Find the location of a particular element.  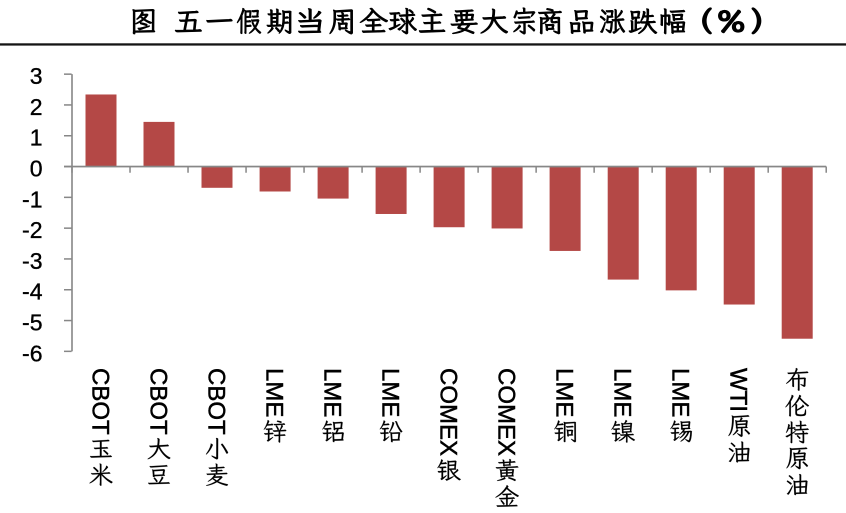

svg-text: -3 is located at coordinates (32, 261).